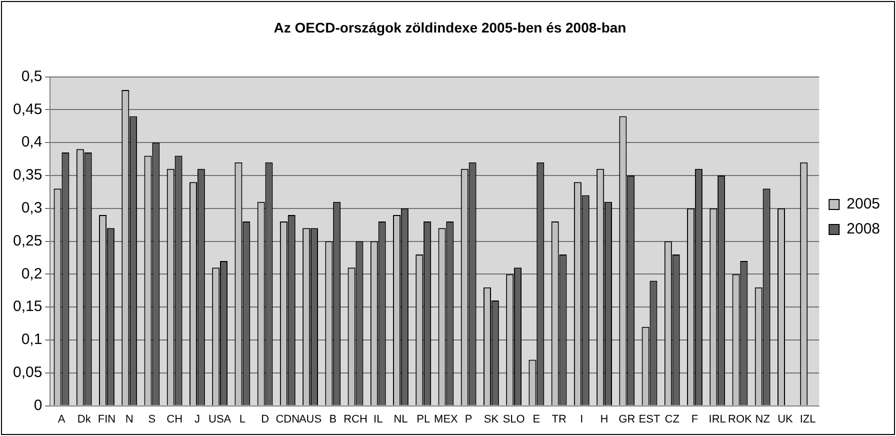  I want to click on x-tick-label: ROK, so click(740, 419).